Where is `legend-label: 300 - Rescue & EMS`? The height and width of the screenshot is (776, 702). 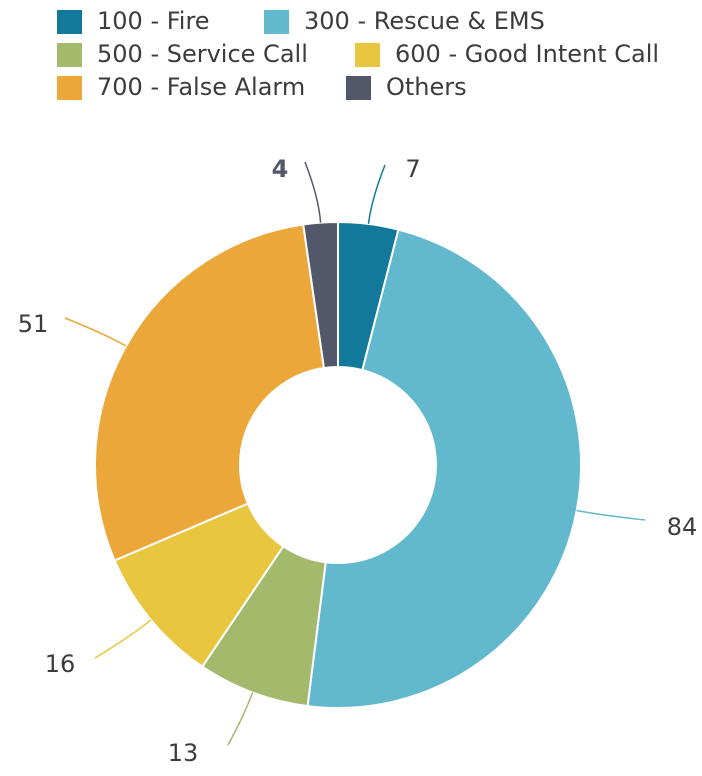 legend-label: 300 - Rescue & EMS is located at coordinates (424, 21).